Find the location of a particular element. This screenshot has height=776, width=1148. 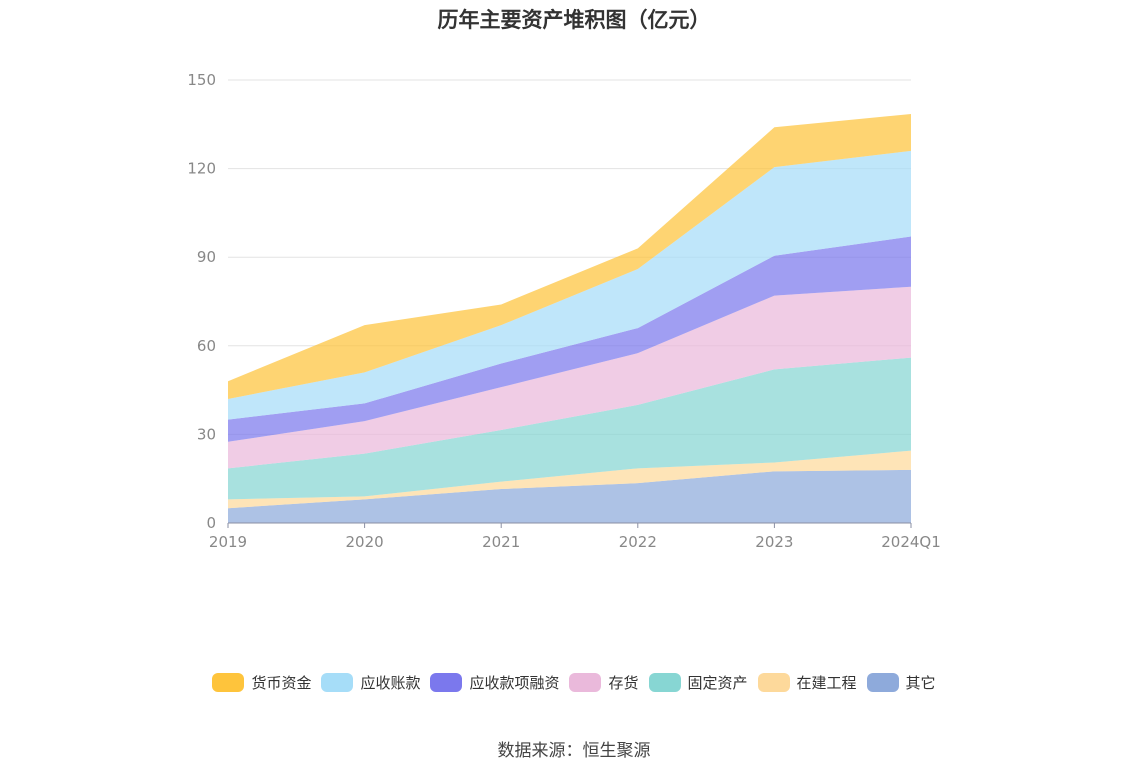

x-tick-label: 2022 is located at coordinates (638, 542).